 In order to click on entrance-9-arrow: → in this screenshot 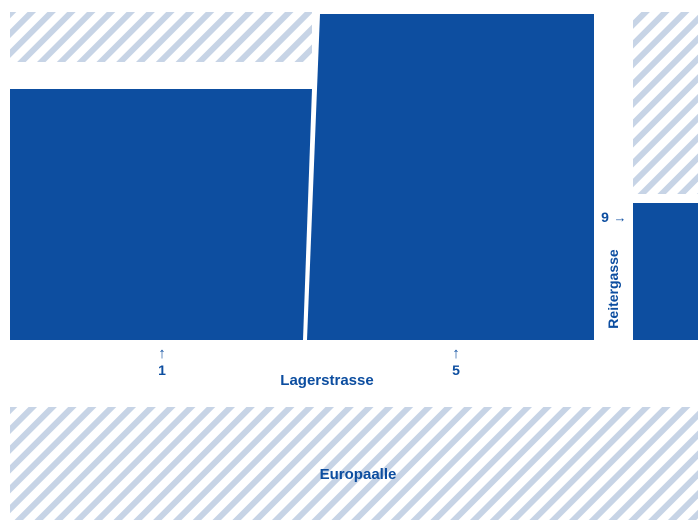, I will do `click(620, 217)`.